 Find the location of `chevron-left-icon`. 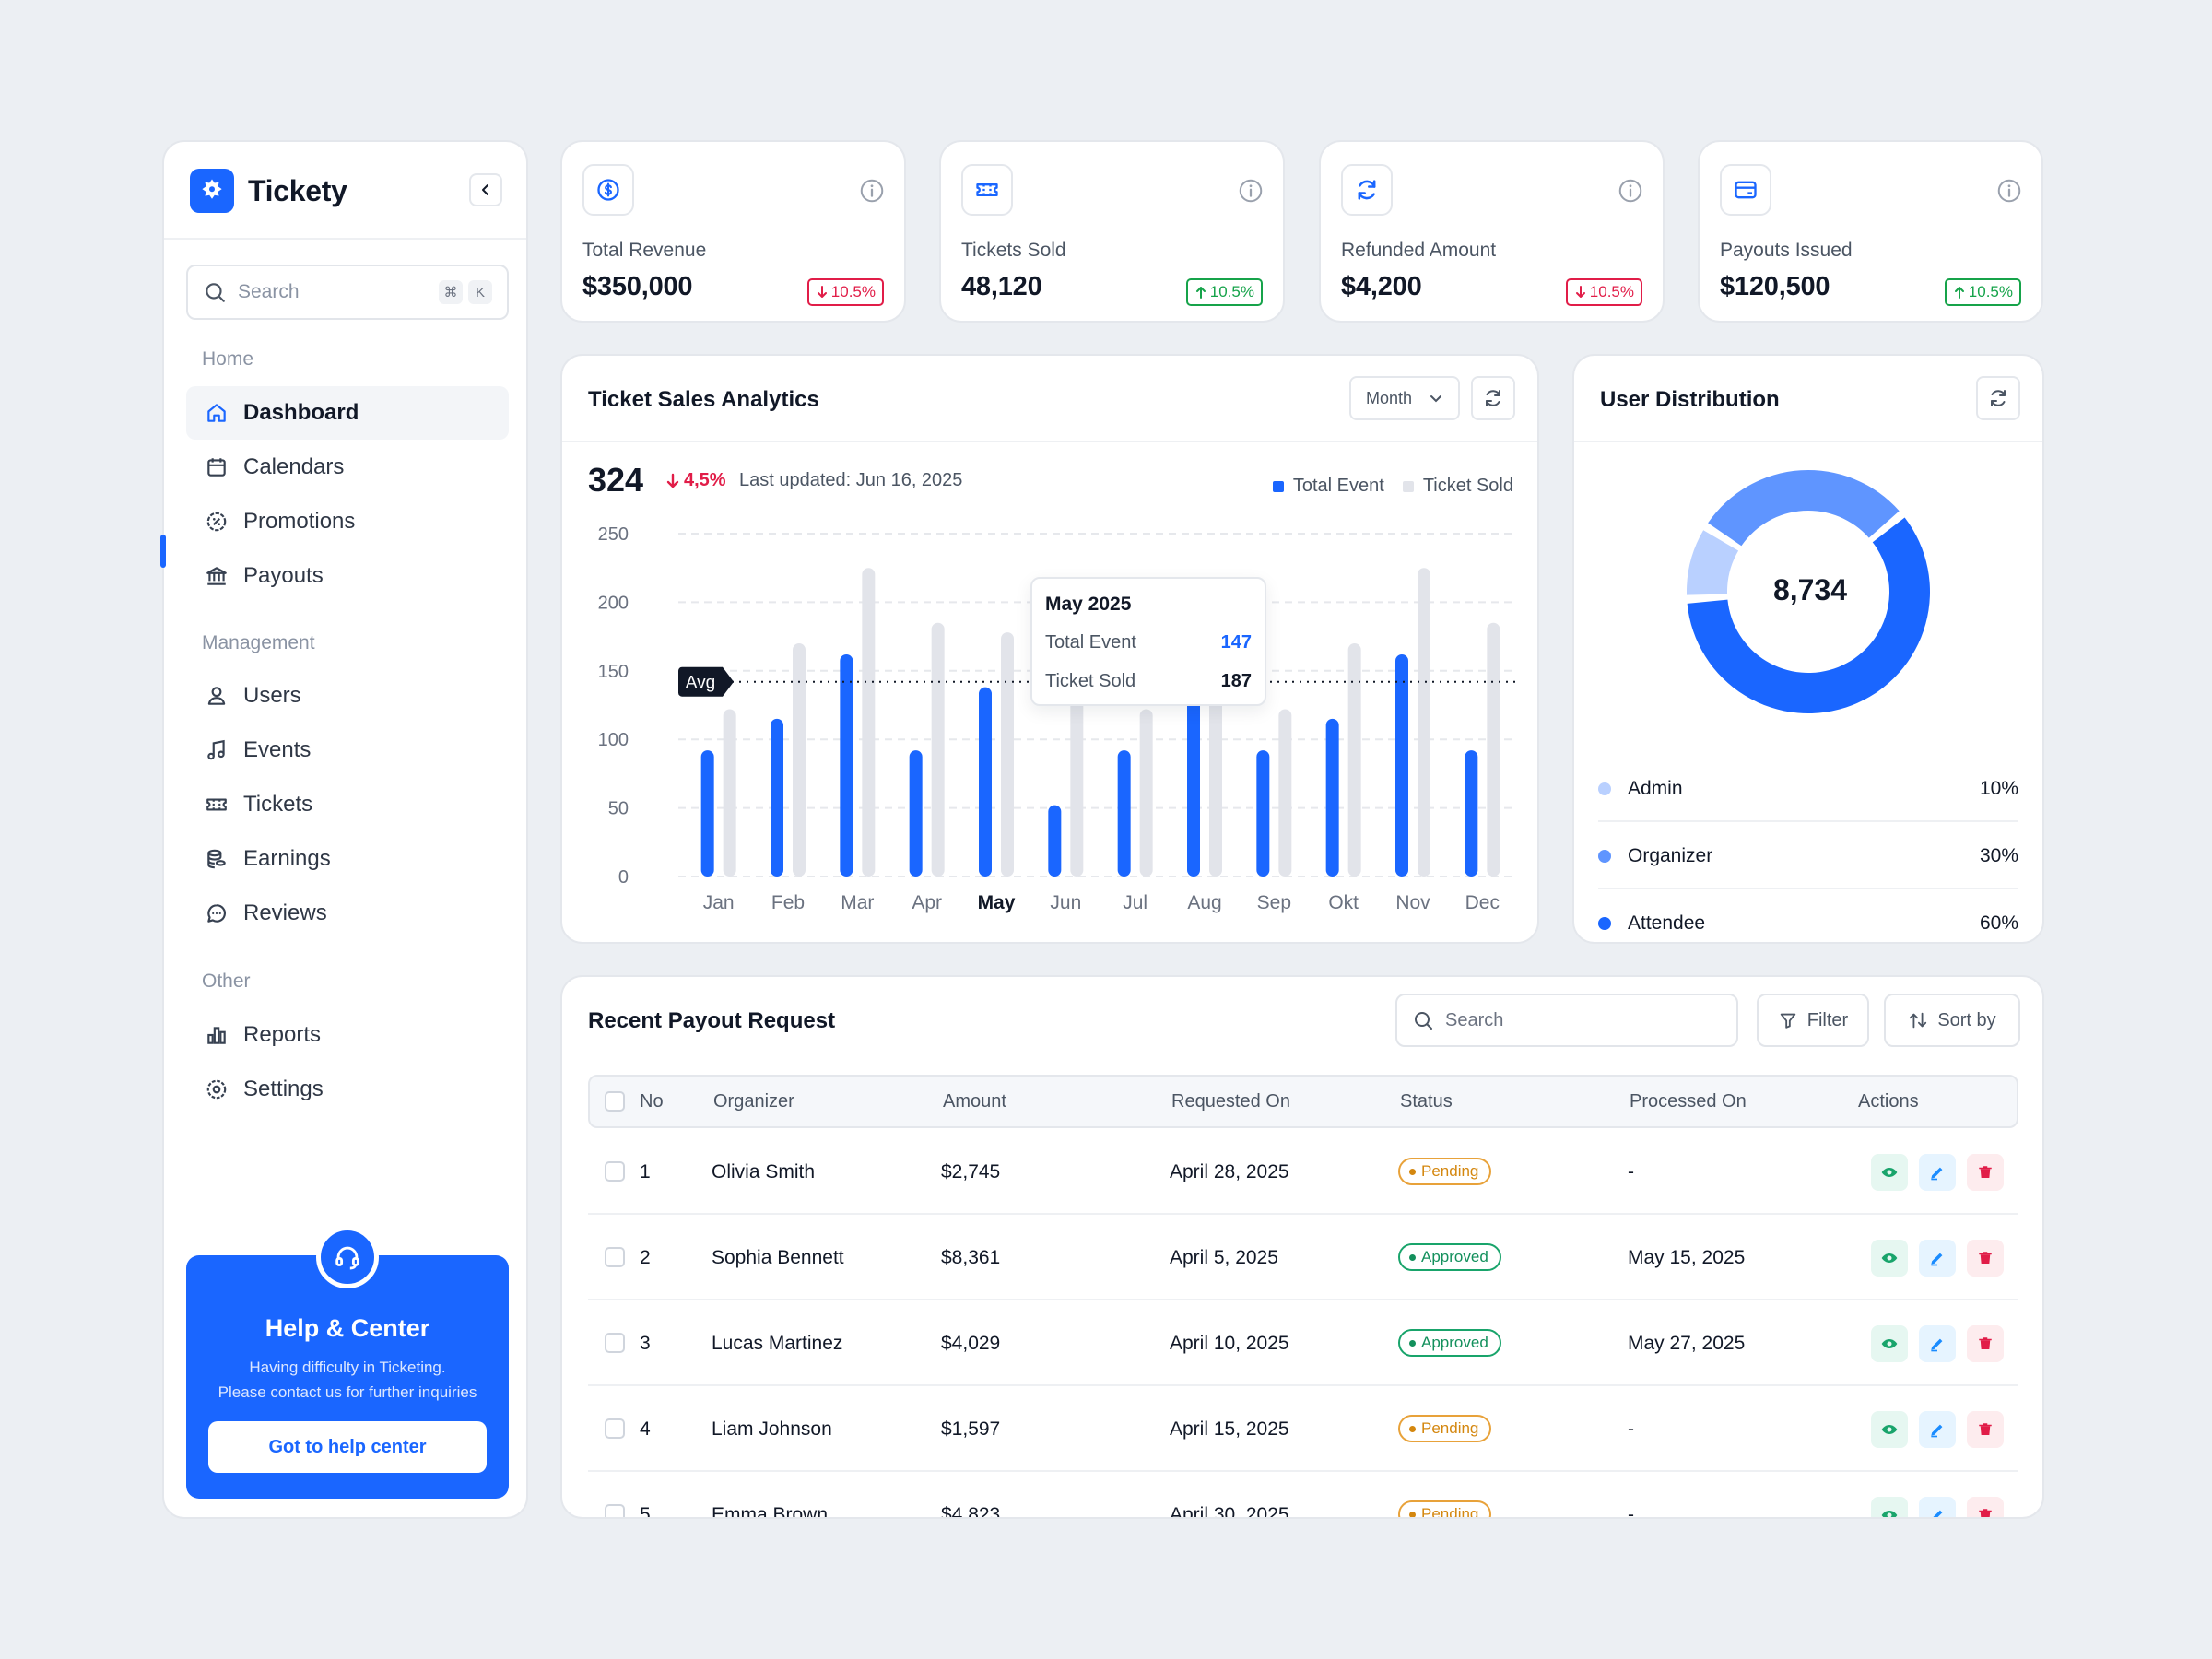

chevron-left-icon is located at coordinates (485, 189).